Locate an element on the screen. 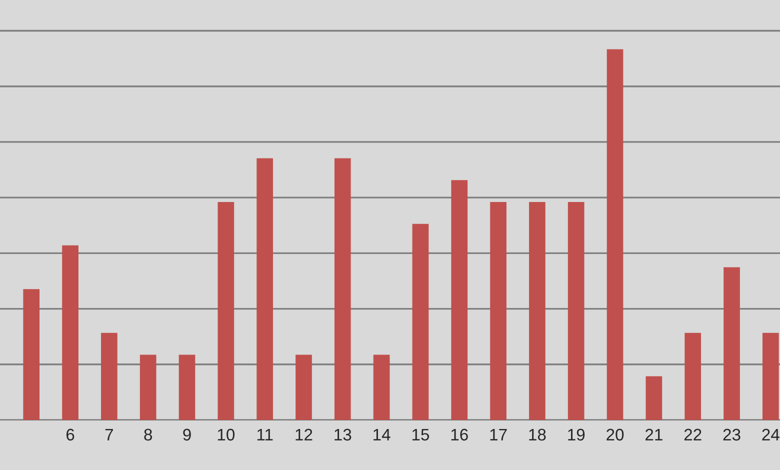 This screenshot has height=470, width=780. x-tick-label: 21 is located at coordinates (654, 434).